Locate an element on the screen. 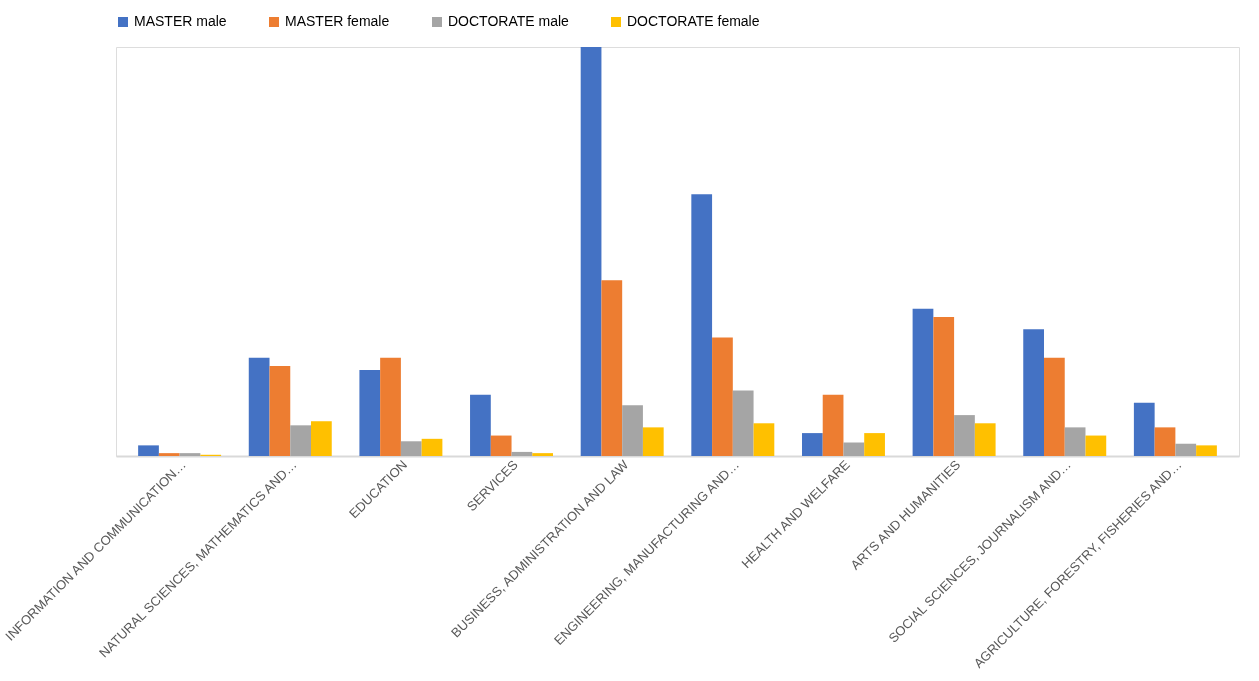  legend-label: MASTER male is located at coordinates (180, 21).